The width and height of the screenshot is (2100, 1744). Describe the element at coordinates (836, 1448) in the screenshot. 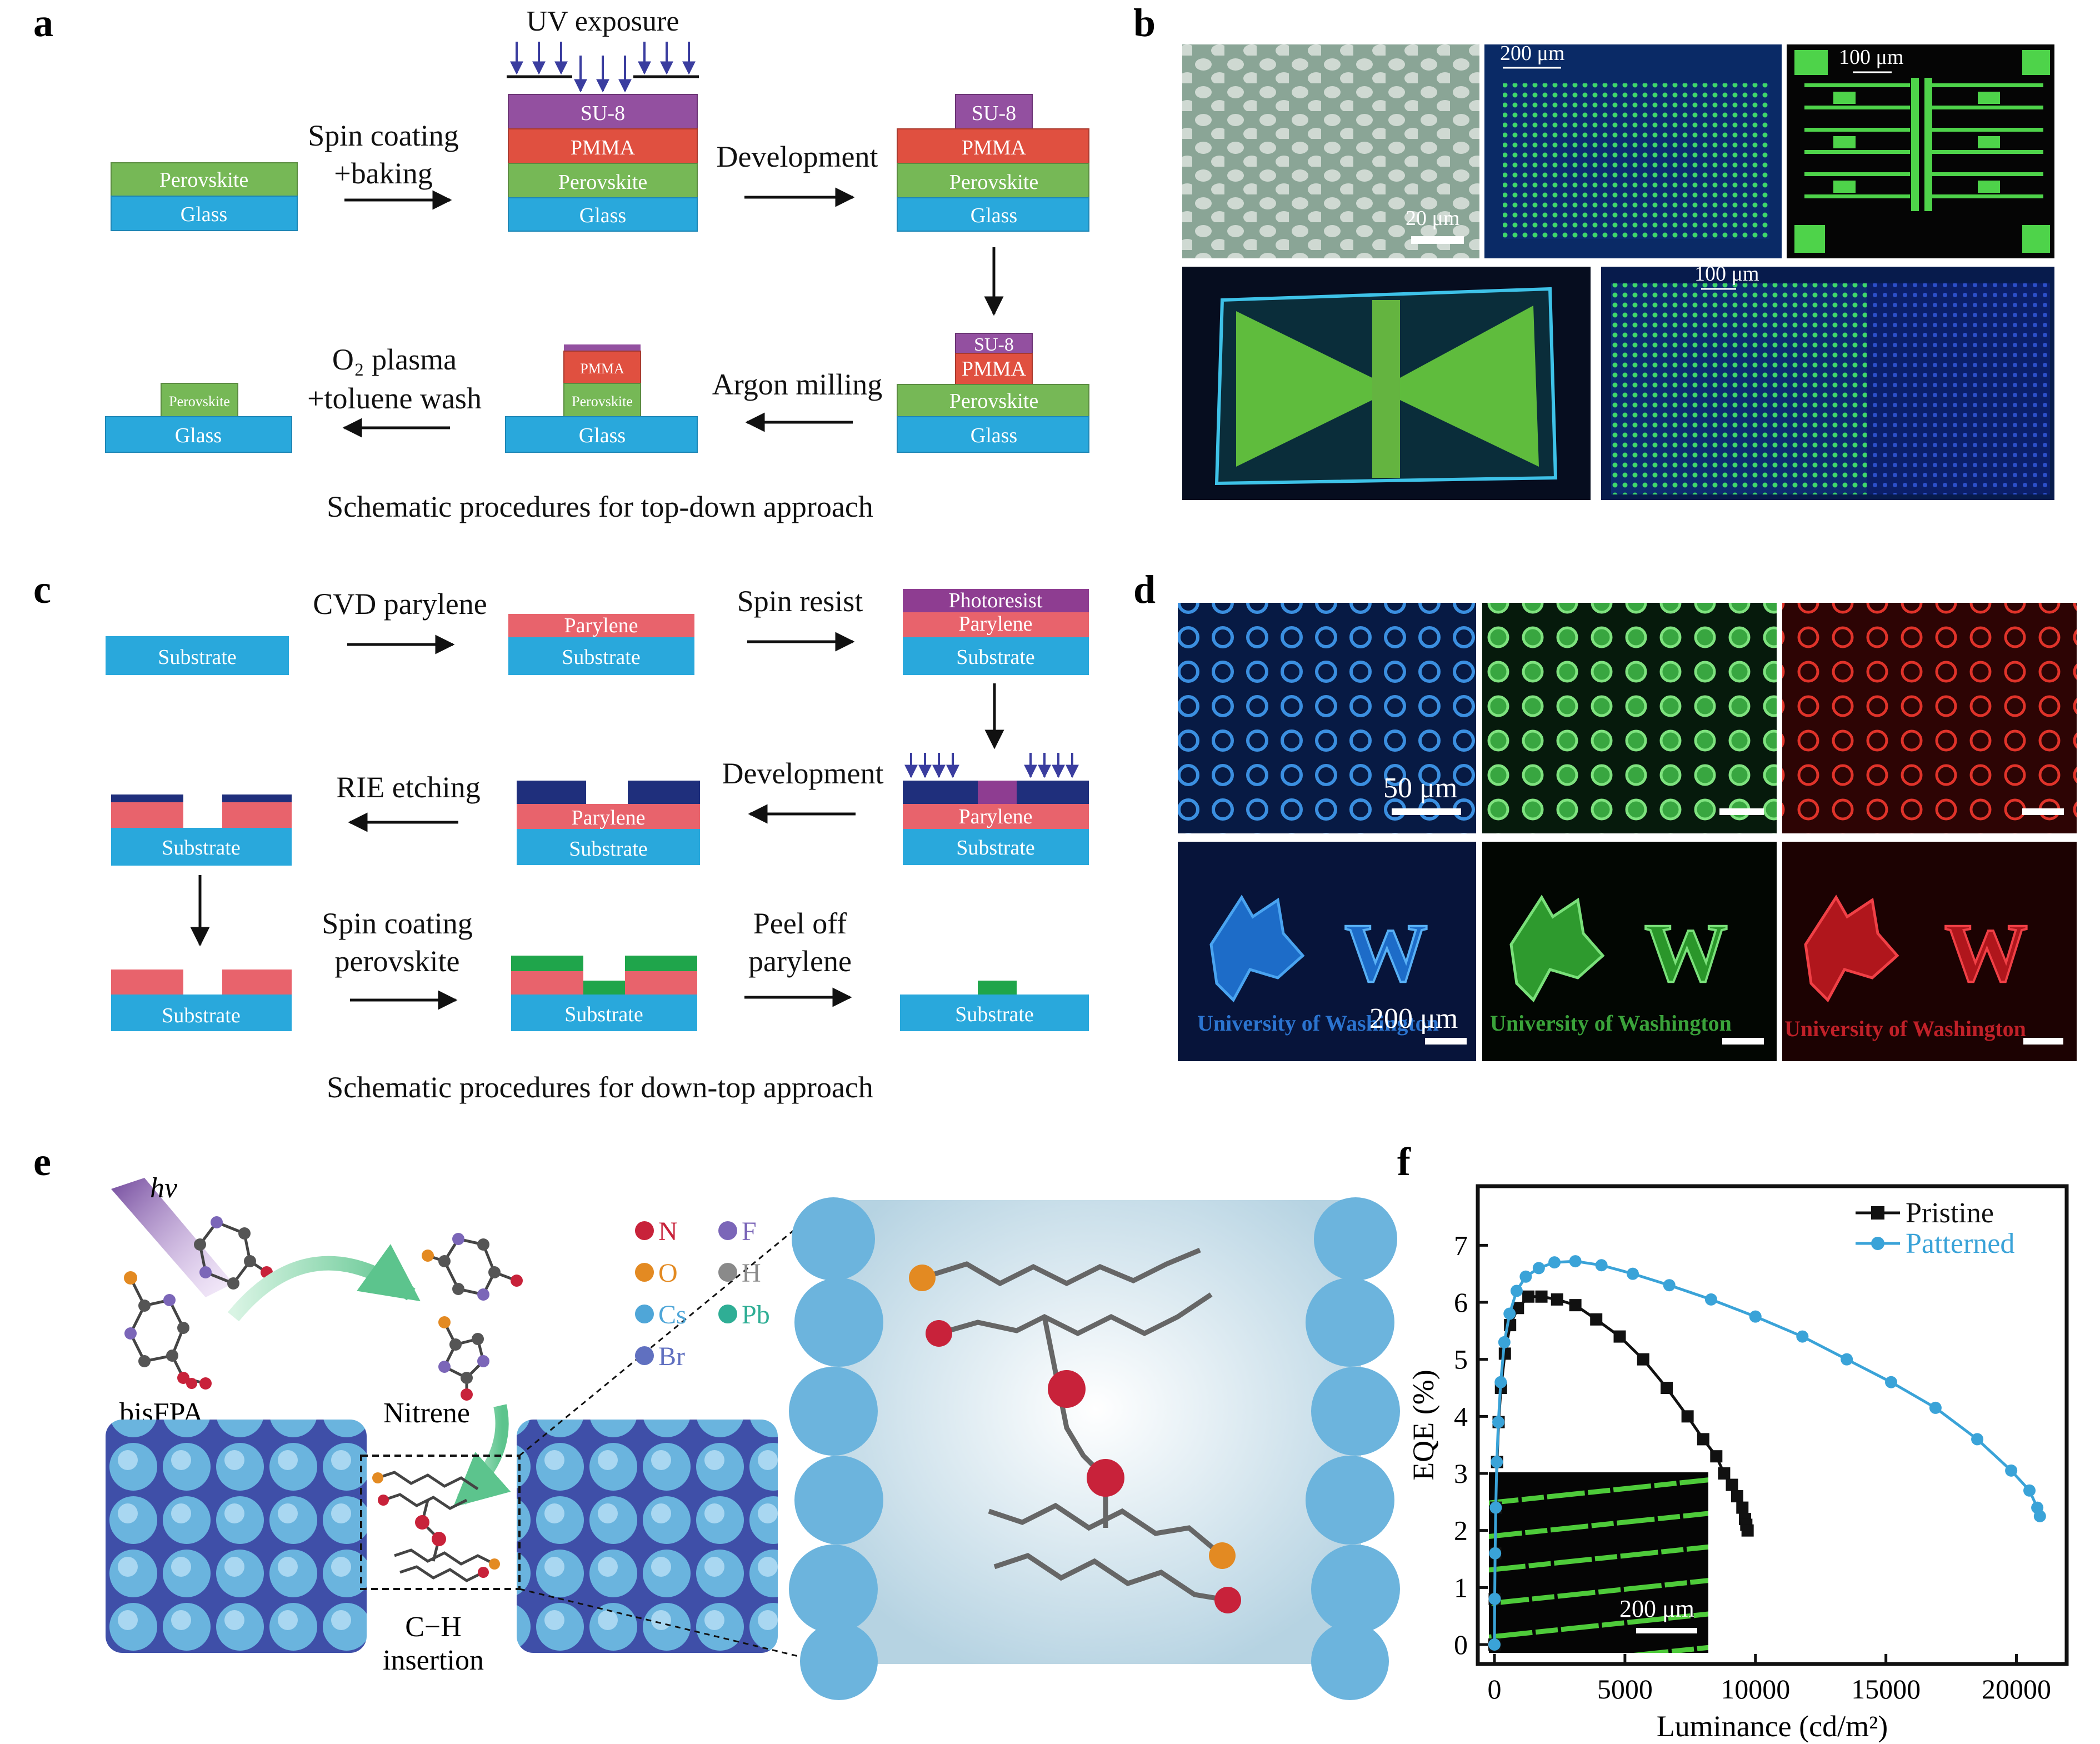

I see `zoom-spheres-left` at that location.